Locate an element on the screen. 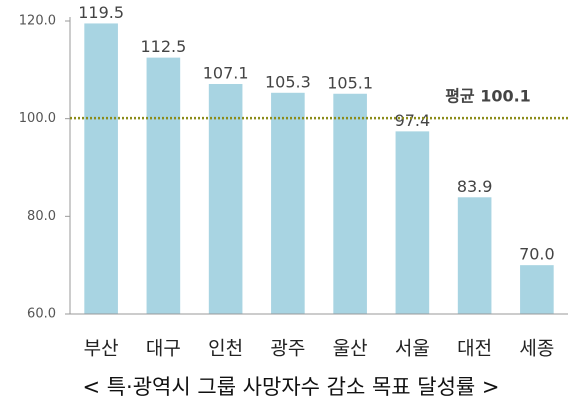  data-label: 105.3 is located at coordinates (288, 81).